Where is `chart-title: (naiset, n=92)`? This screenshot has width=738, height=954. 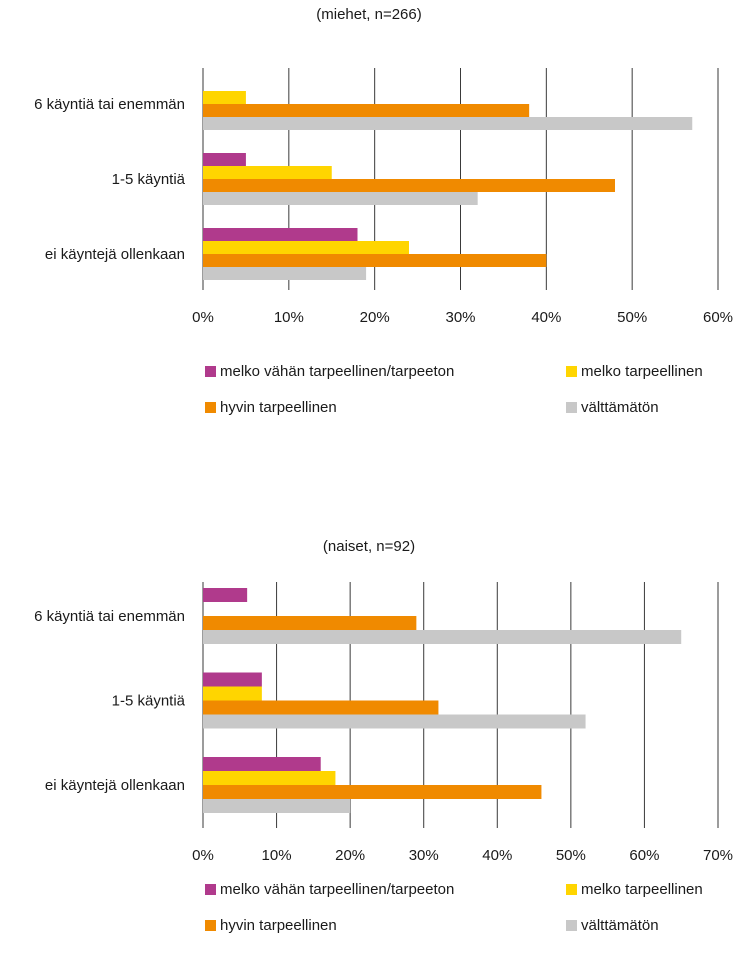
chart-title: (naiset, n=92) is located at coordinates (369, 546).